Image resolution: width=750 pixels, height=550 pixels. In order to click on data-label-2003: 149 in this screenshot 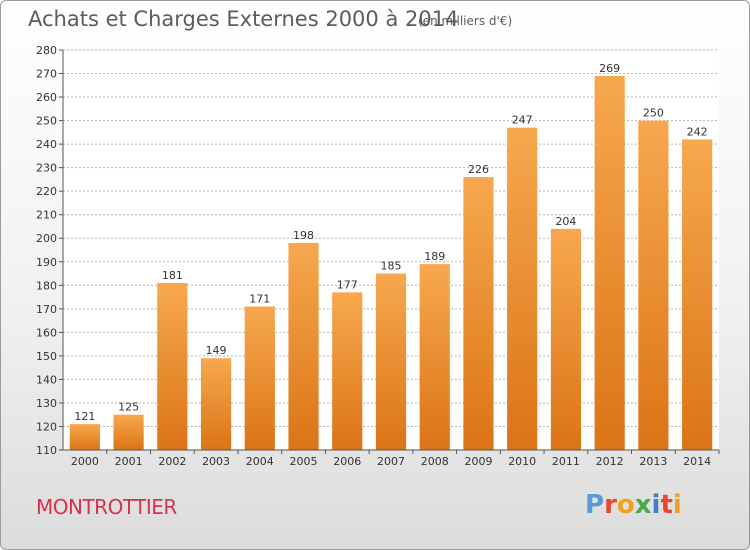, I will do `click(216, 350)`.